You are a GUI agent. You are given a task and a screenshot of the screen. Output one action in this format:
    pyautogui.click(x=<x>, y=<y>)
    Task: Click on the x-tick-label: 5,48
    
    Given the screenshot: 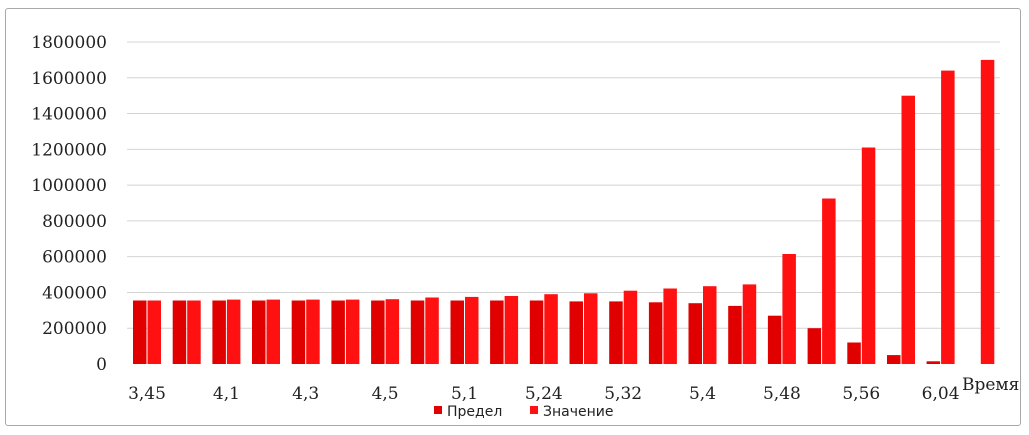 What is the action you would take?
    pyautogui.click(x=782, y=394)
    